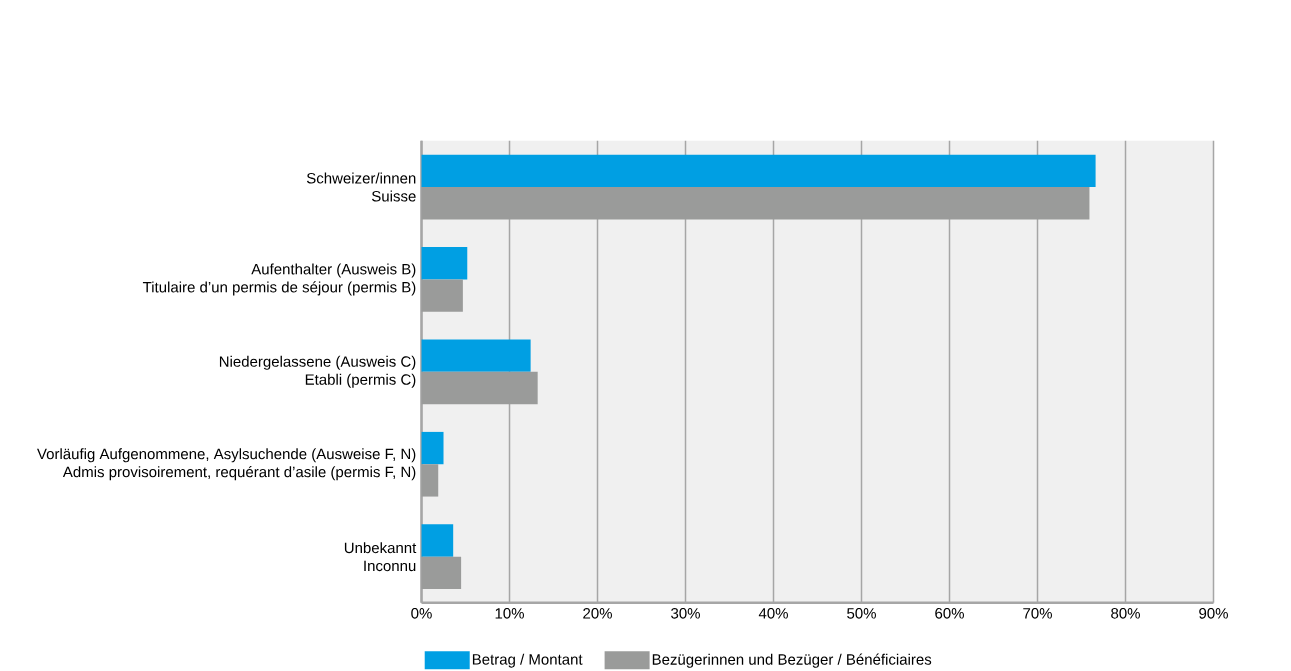 This screenshot has height=671, width=1291. I want to click on y-tick-label: Unbekannt Inconnu, so click(380, 557).